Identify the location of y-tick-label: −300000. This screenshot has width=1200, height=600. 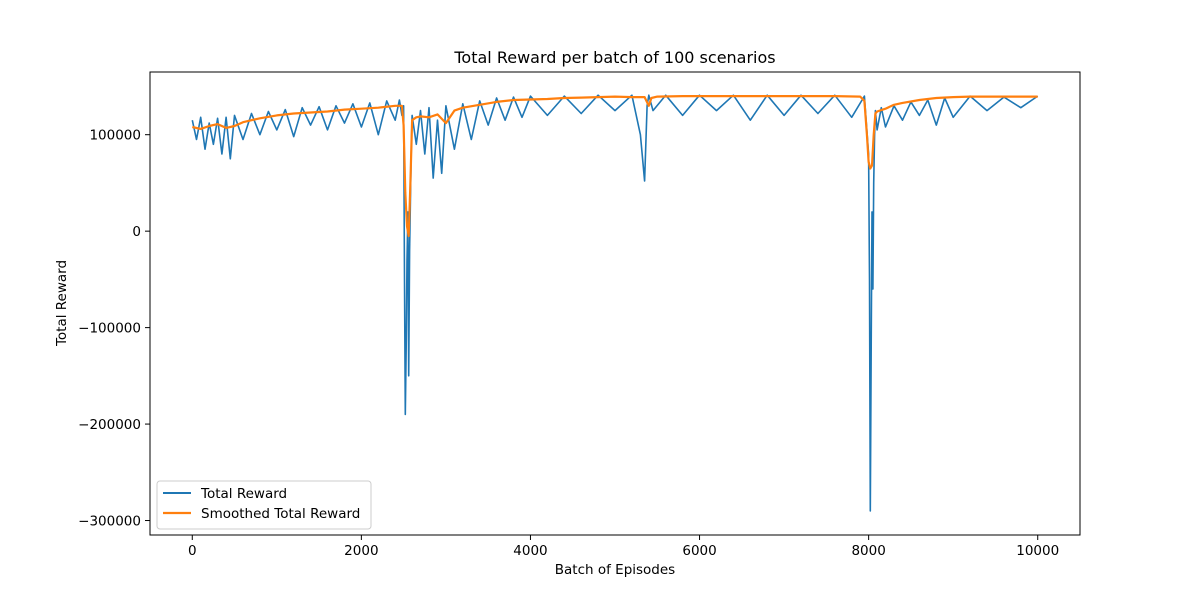
(109, 522).